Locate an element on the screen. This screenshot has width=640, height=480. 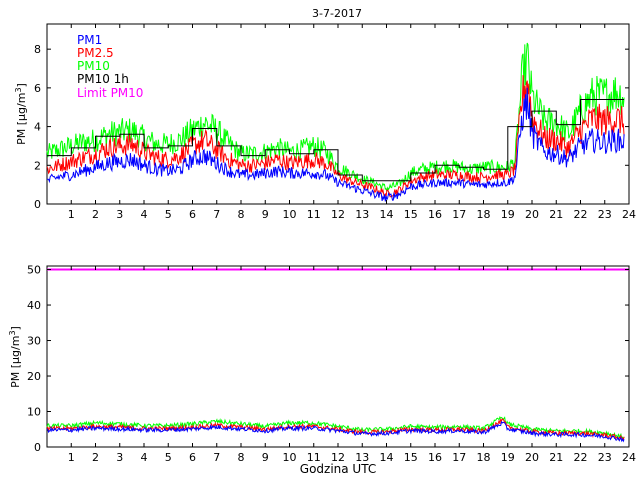
top-xtick-label: 23 is located at coordinates (605, 214).